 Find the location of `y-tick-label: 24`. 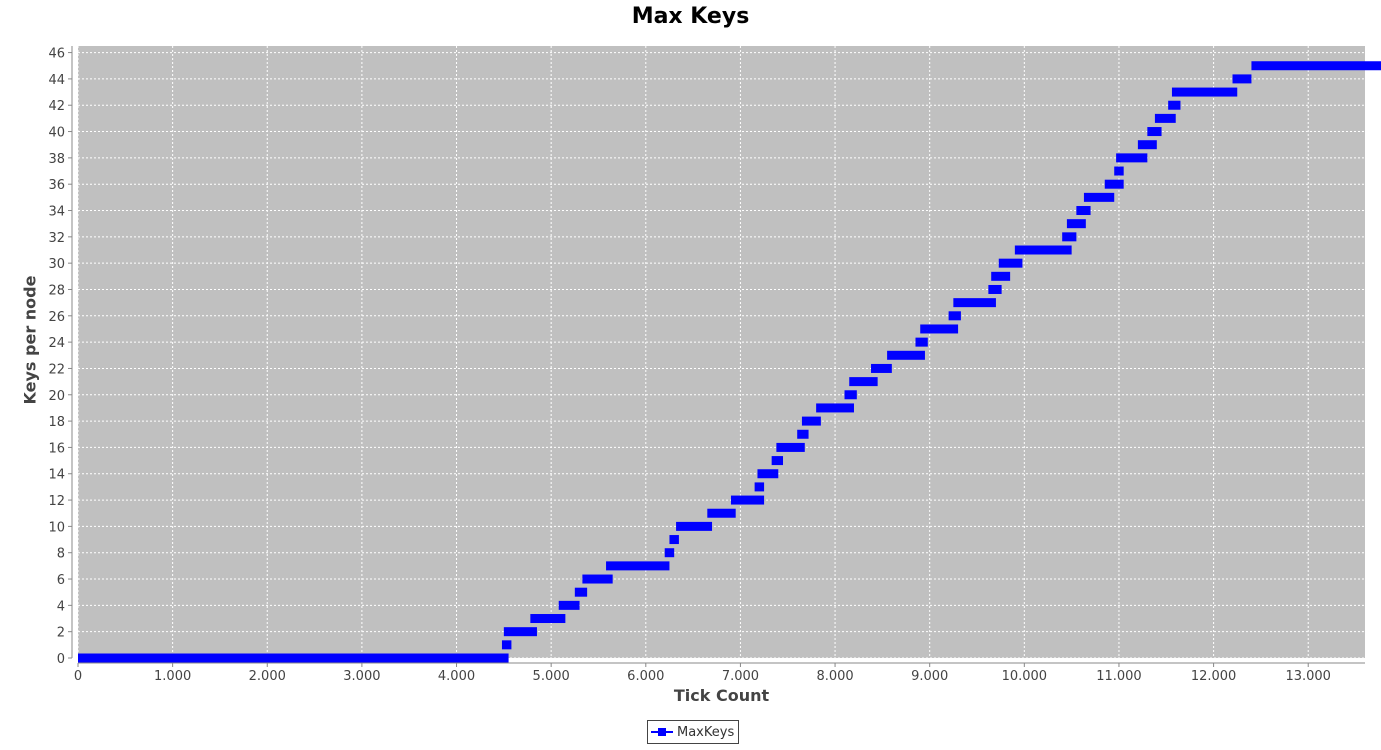

y-tick-label: 24 is located at coordinates (56, 343).